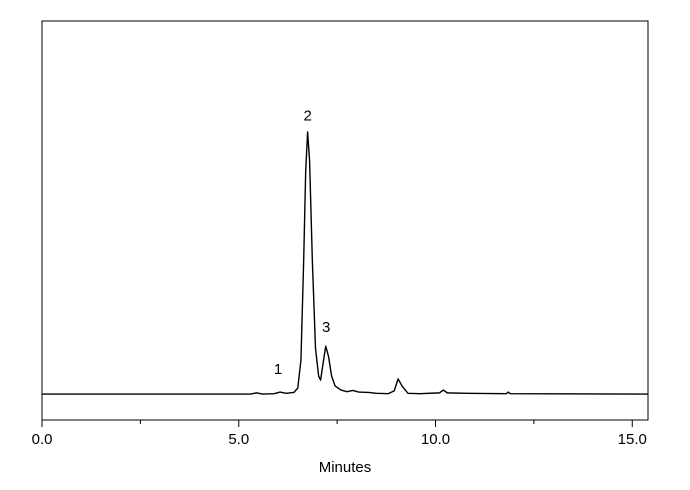 The image size is (690, 490). Describe the element at coordinates (435, 439) in the screenshot. I see `x-tick-label: 10.0` at that location.